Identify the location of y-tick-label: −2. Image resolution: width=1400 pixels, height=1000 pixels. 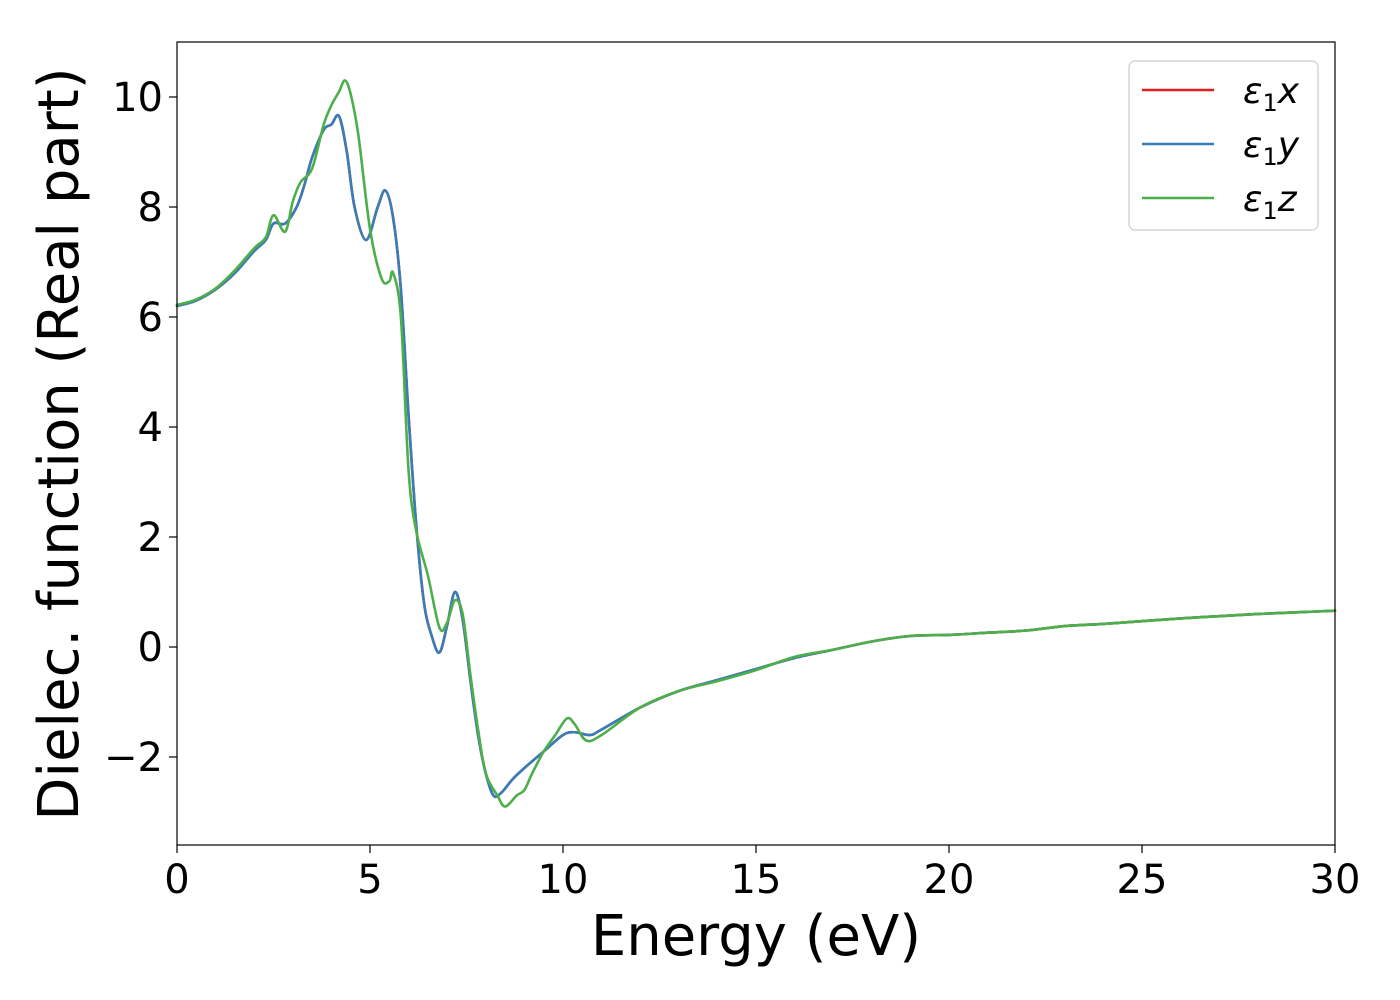
(133, 758).